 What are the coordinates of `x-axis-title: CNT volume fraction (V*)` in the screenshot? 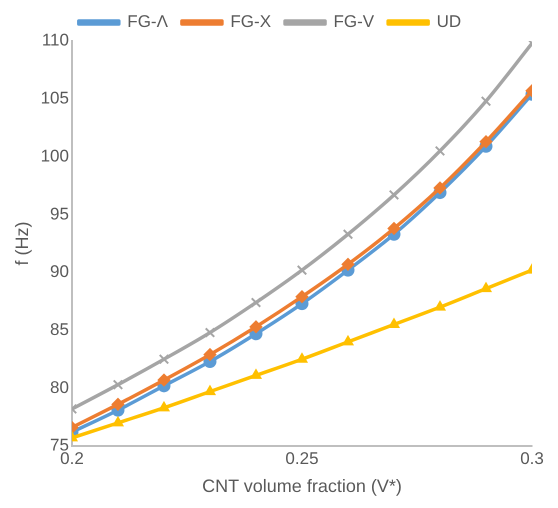 It's located at (302, 486).